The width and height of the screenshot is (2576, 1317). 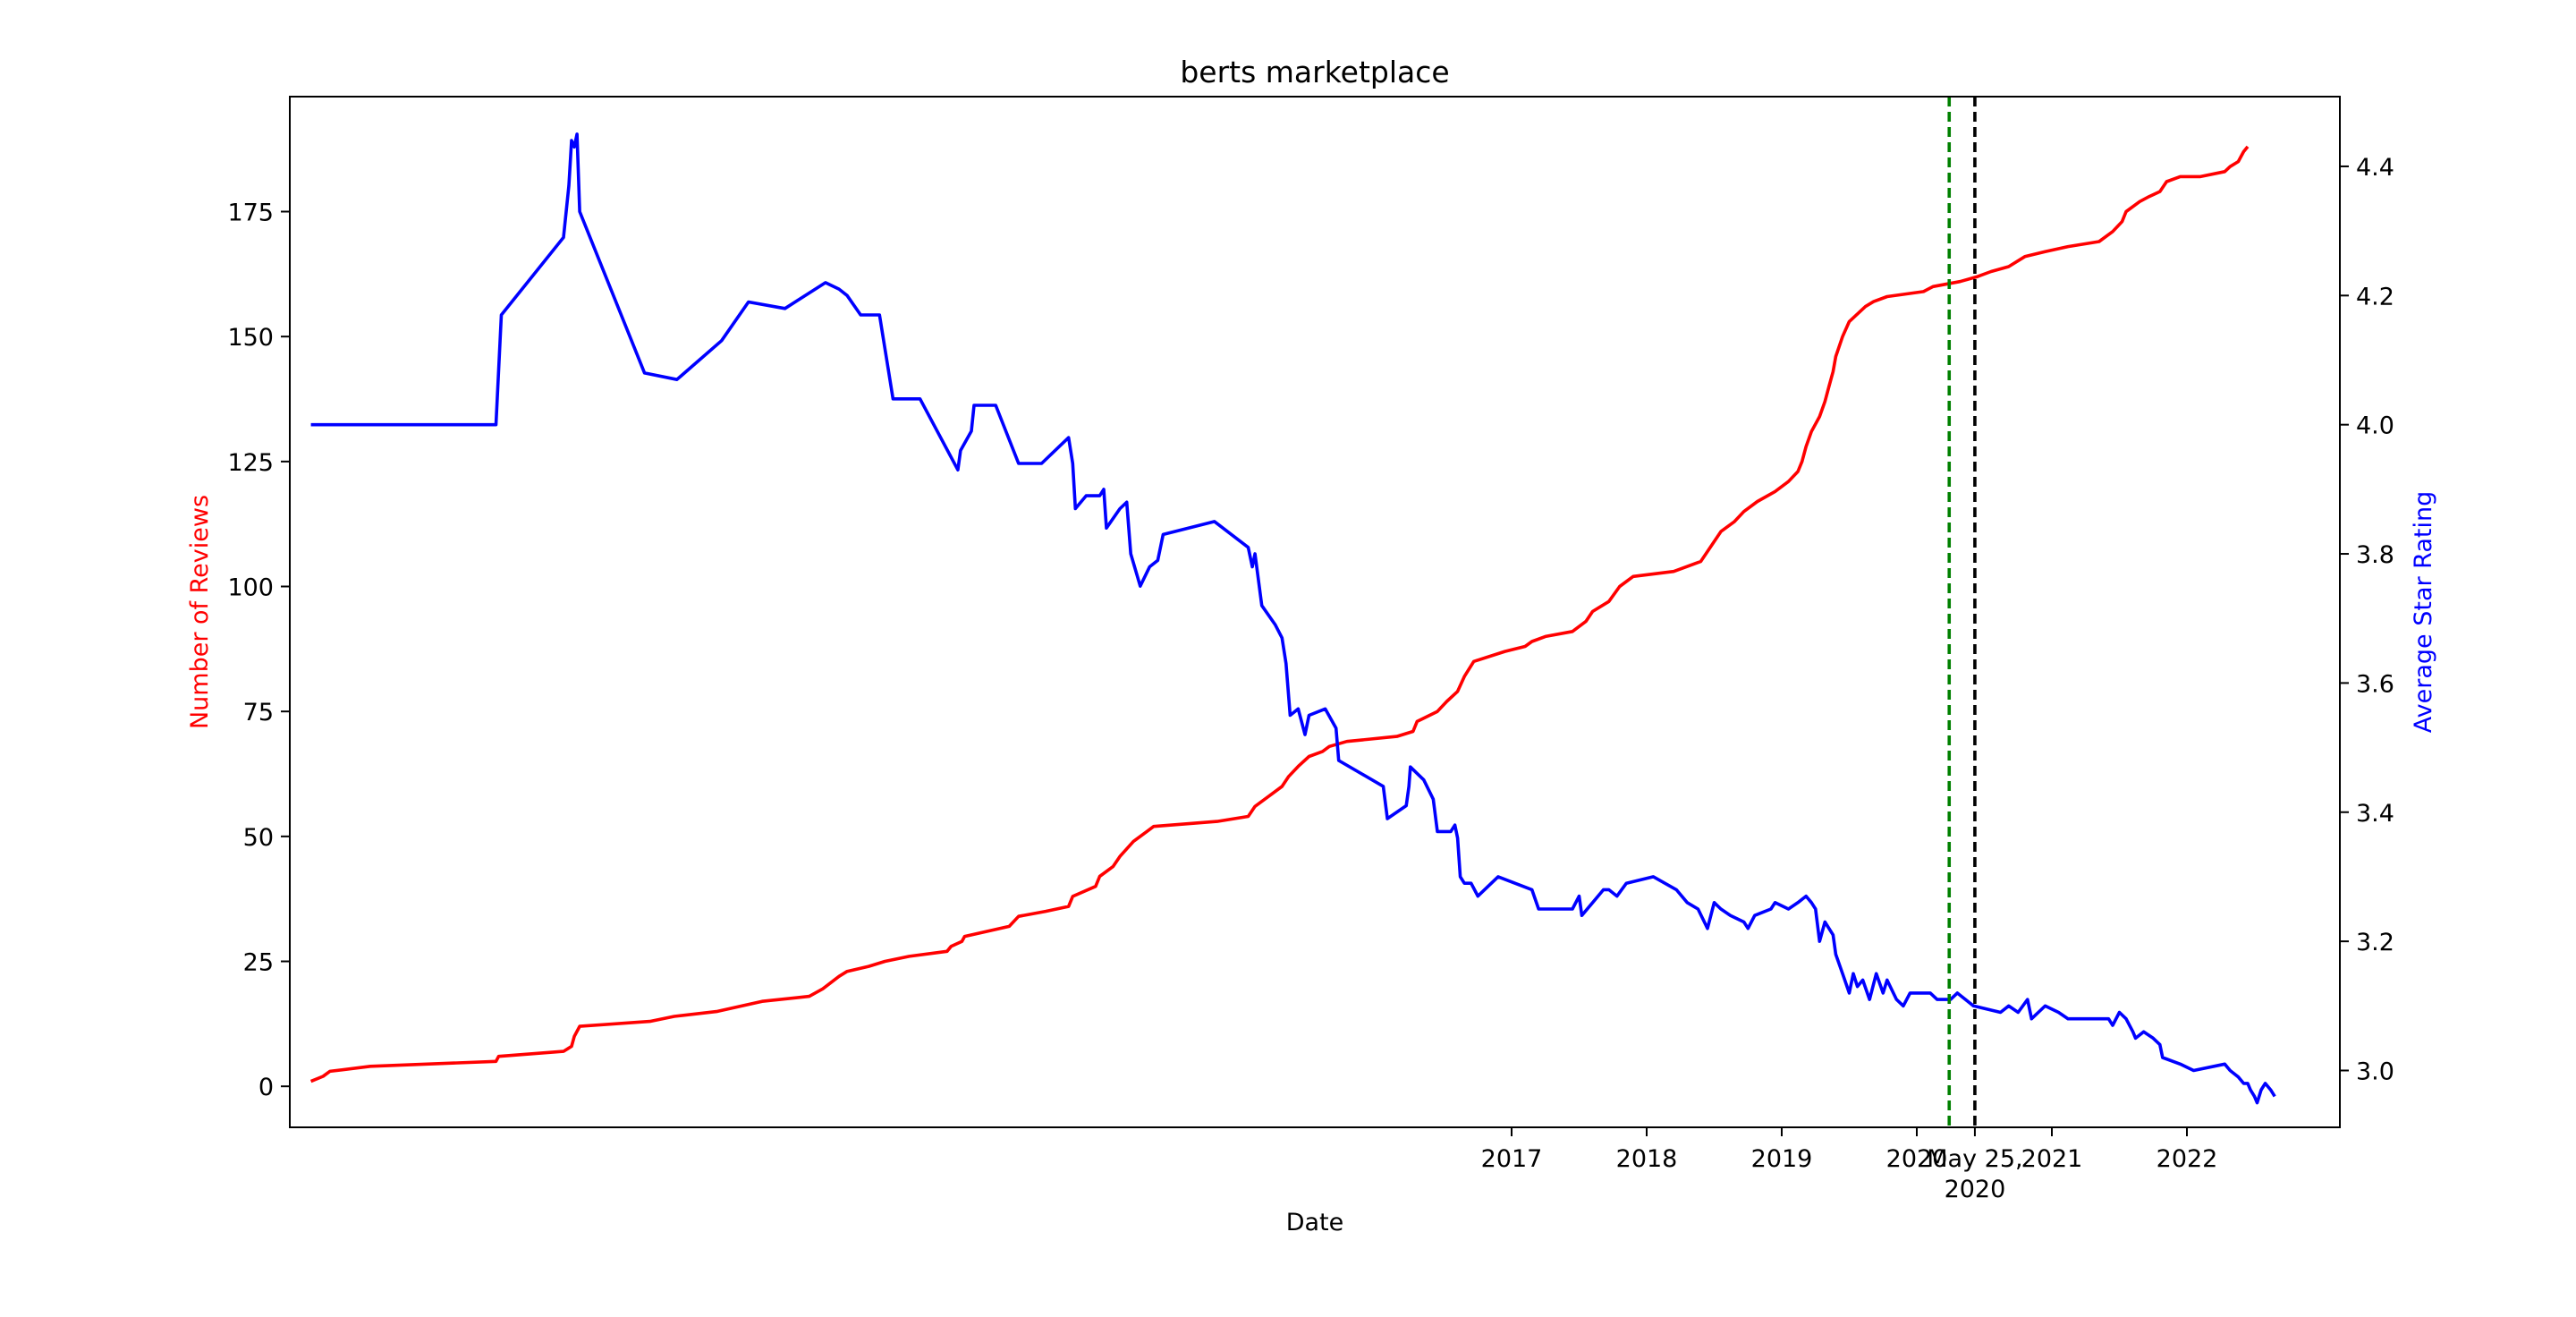 What do you see at coordinates (1917, 1159) in the screenshot?
I see `x-tick-label: 2020` at bounding box center [1917, 1159].